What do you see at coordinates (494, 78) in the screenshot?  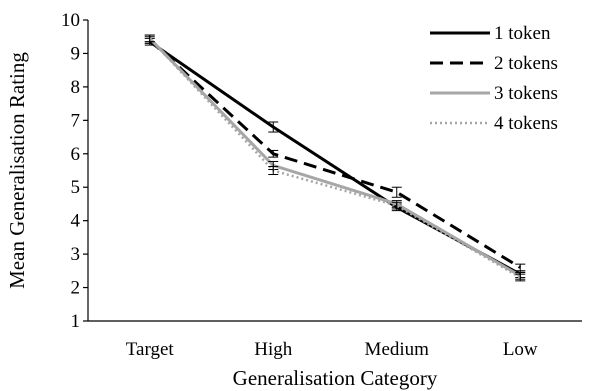 I see `legend: 1 token 2 tokens 3 tokens 4 tokens` at bounding box center [494, 78].